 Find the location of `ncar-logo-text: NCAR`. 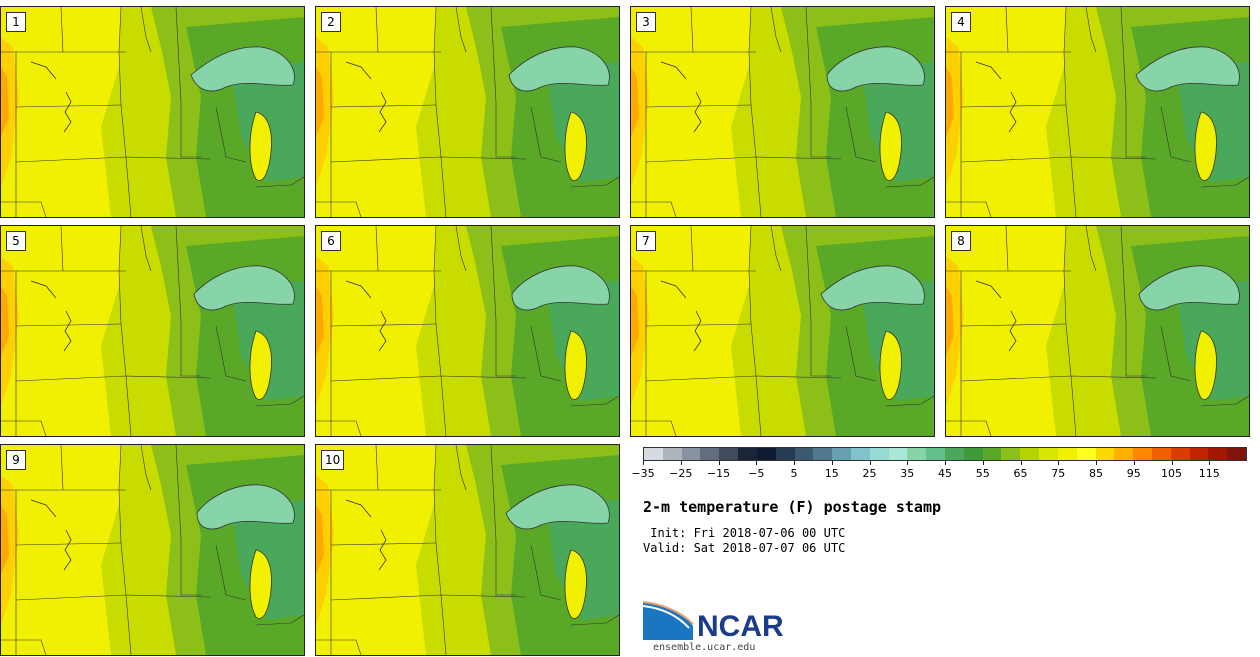

ncar-logo-text: NCAR is located at coordinates (740, 626).